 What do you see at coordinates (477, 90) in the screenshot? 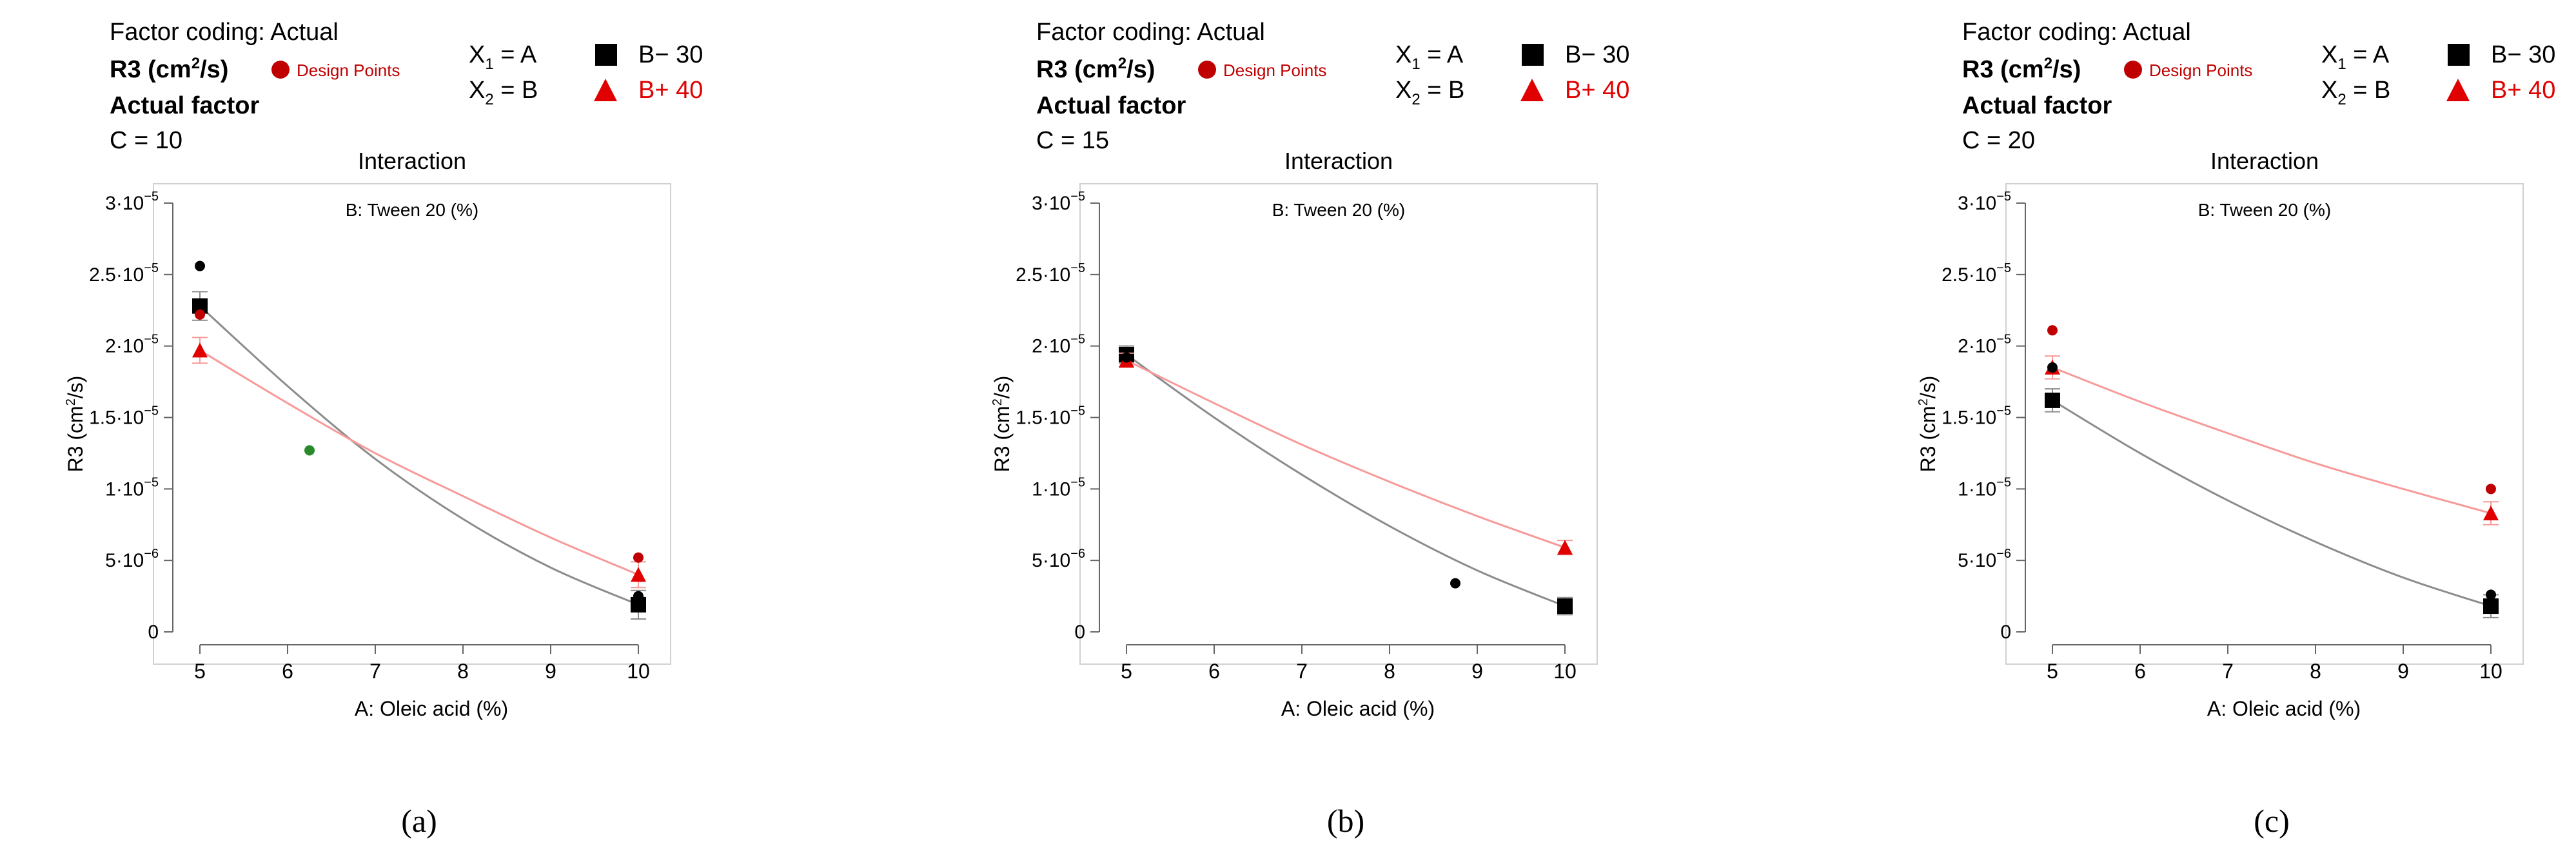
I see `header-x2-base: X` at bounding box center [477, 90].